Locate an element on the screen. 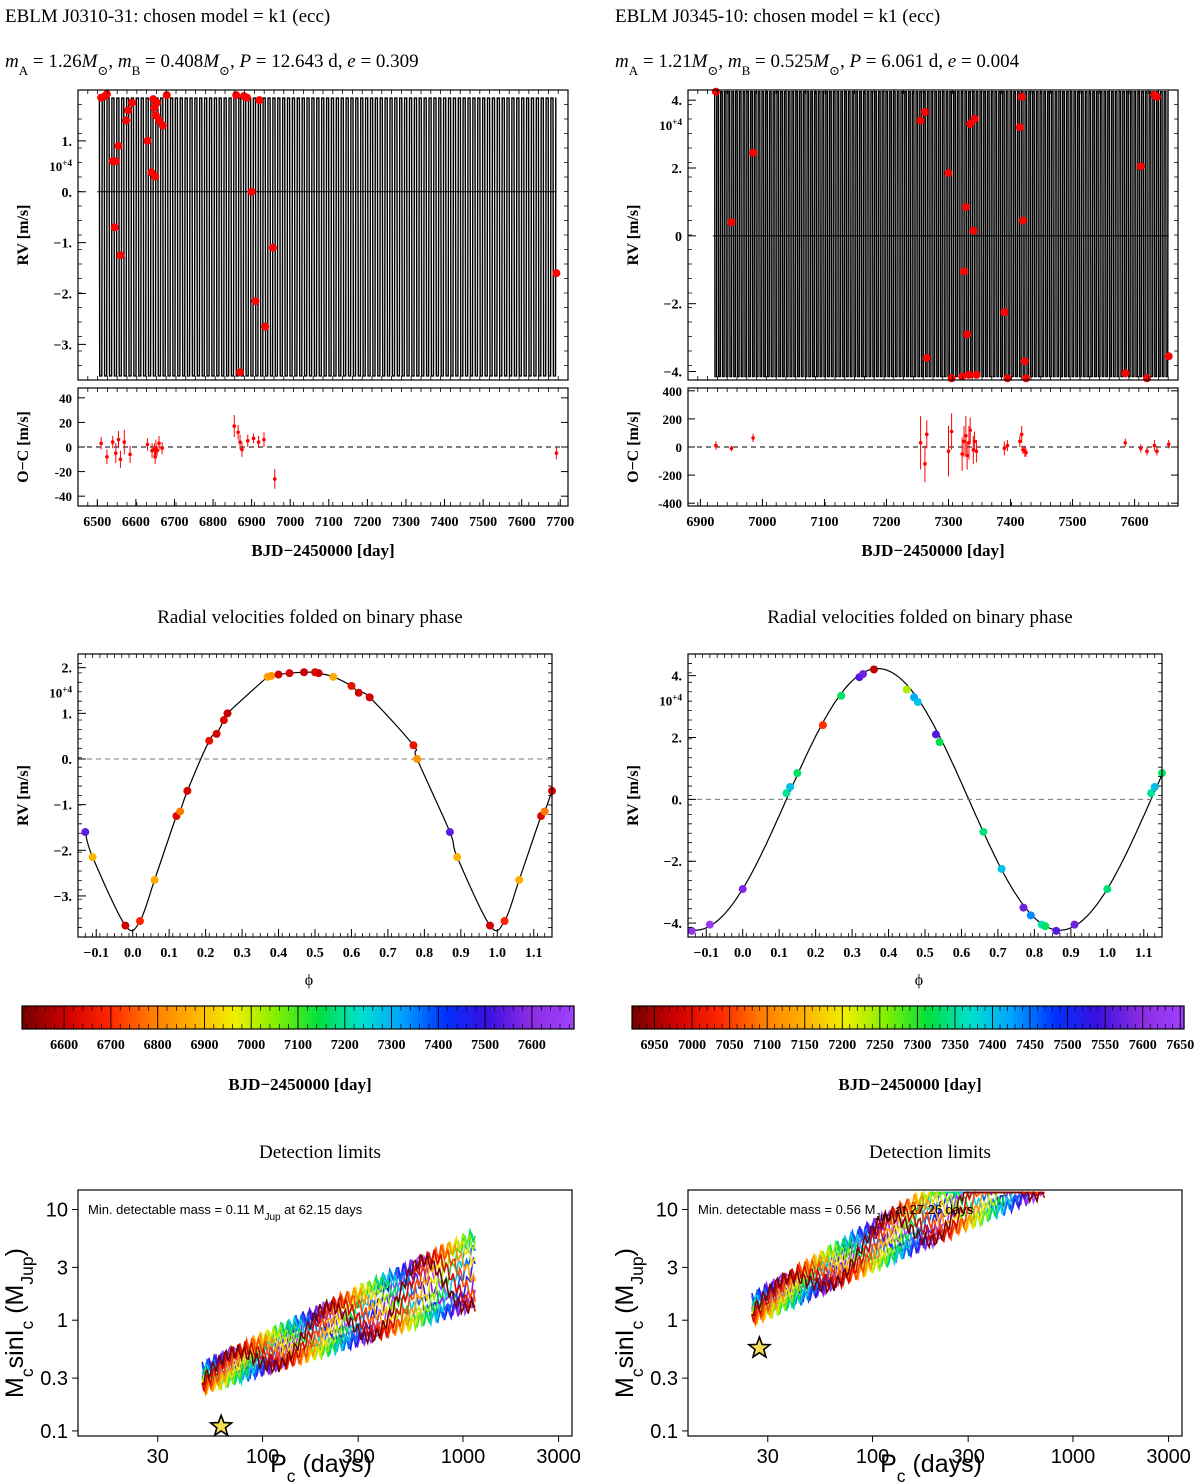  colorbar-tick-label: 7200 is located at coordinates (345, 1045).